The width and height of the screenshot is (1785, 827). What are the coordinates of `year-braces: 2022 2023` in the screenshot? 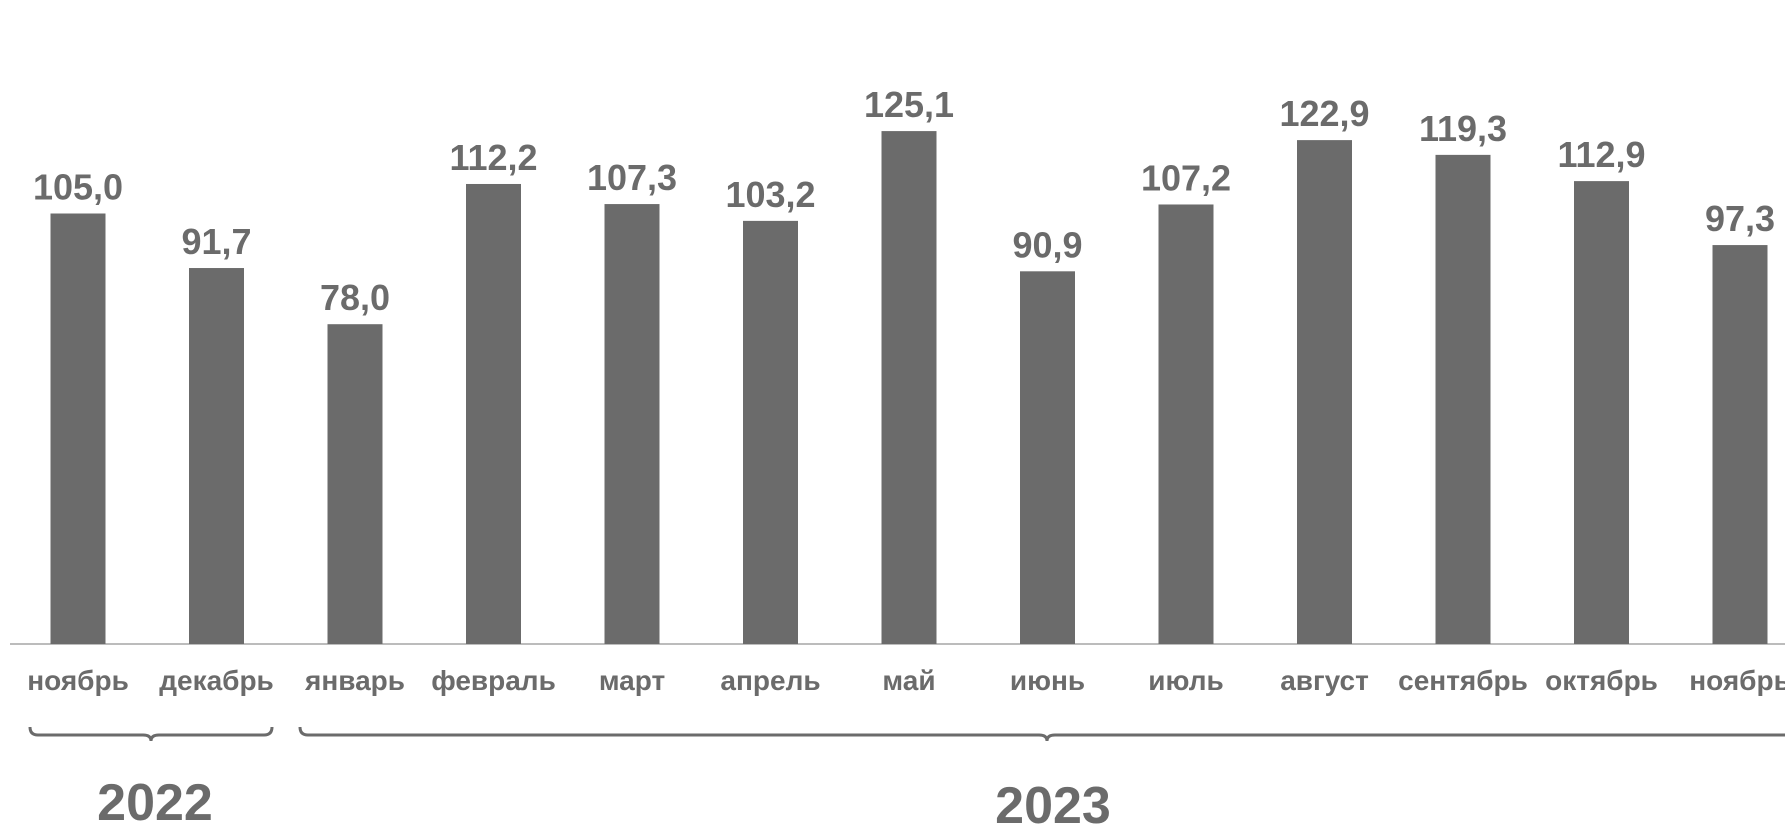 It's located at (906, 776).